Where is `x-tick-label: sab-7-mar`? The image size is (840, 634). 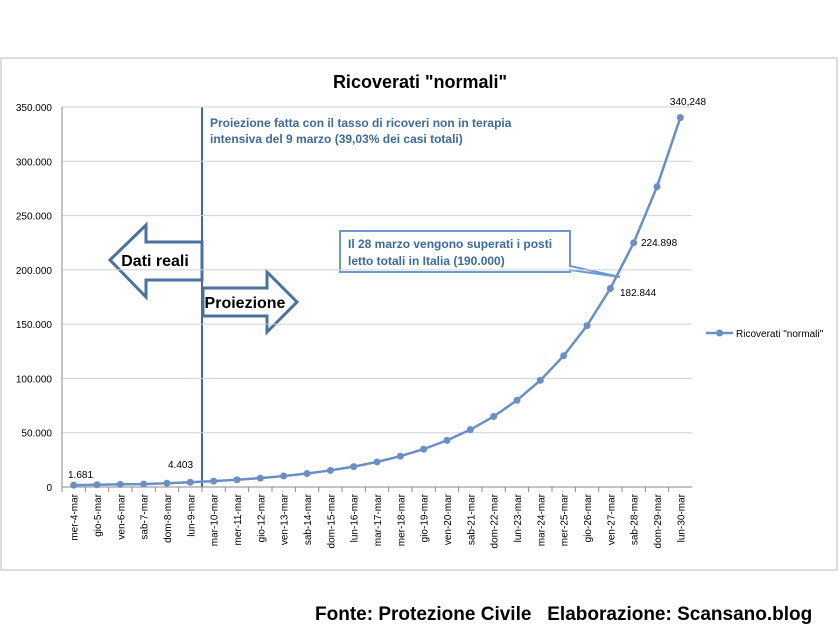 x-tick-label: sab-7-mar is located at coordinates (145, 516).